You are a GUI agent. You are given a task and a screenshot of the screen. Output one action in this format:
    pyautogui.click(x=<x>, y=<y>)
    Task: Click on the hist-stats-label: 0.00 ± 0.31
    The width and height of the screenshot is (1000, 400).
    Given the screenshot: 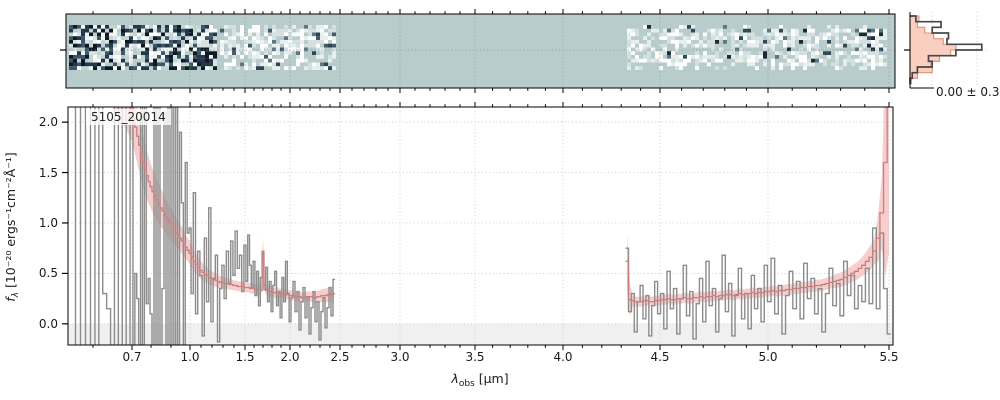 What is the action you would take?
    pyautogui.click(x=967, y=92)
    